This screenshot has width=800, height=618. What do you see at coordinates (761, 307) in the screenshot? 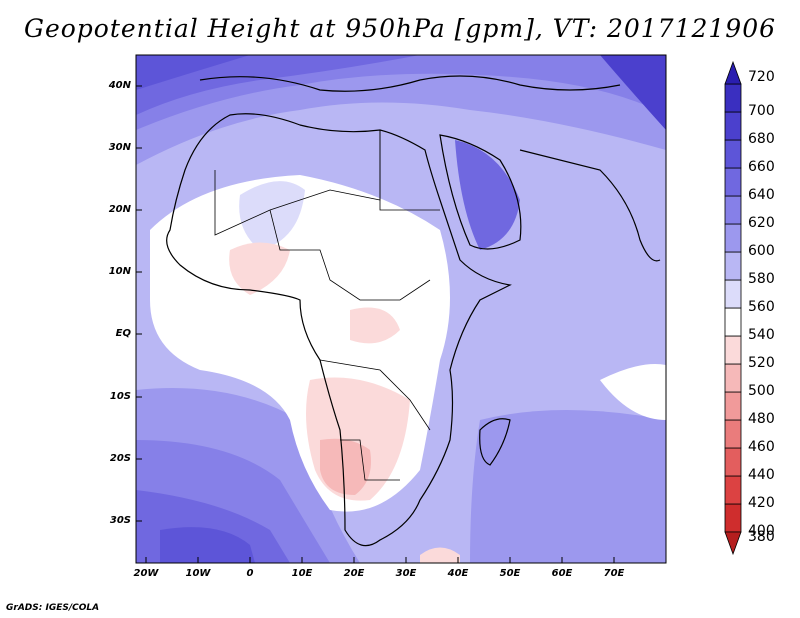
I see `colorbar-label: 560` at bounding box center [761, 307].